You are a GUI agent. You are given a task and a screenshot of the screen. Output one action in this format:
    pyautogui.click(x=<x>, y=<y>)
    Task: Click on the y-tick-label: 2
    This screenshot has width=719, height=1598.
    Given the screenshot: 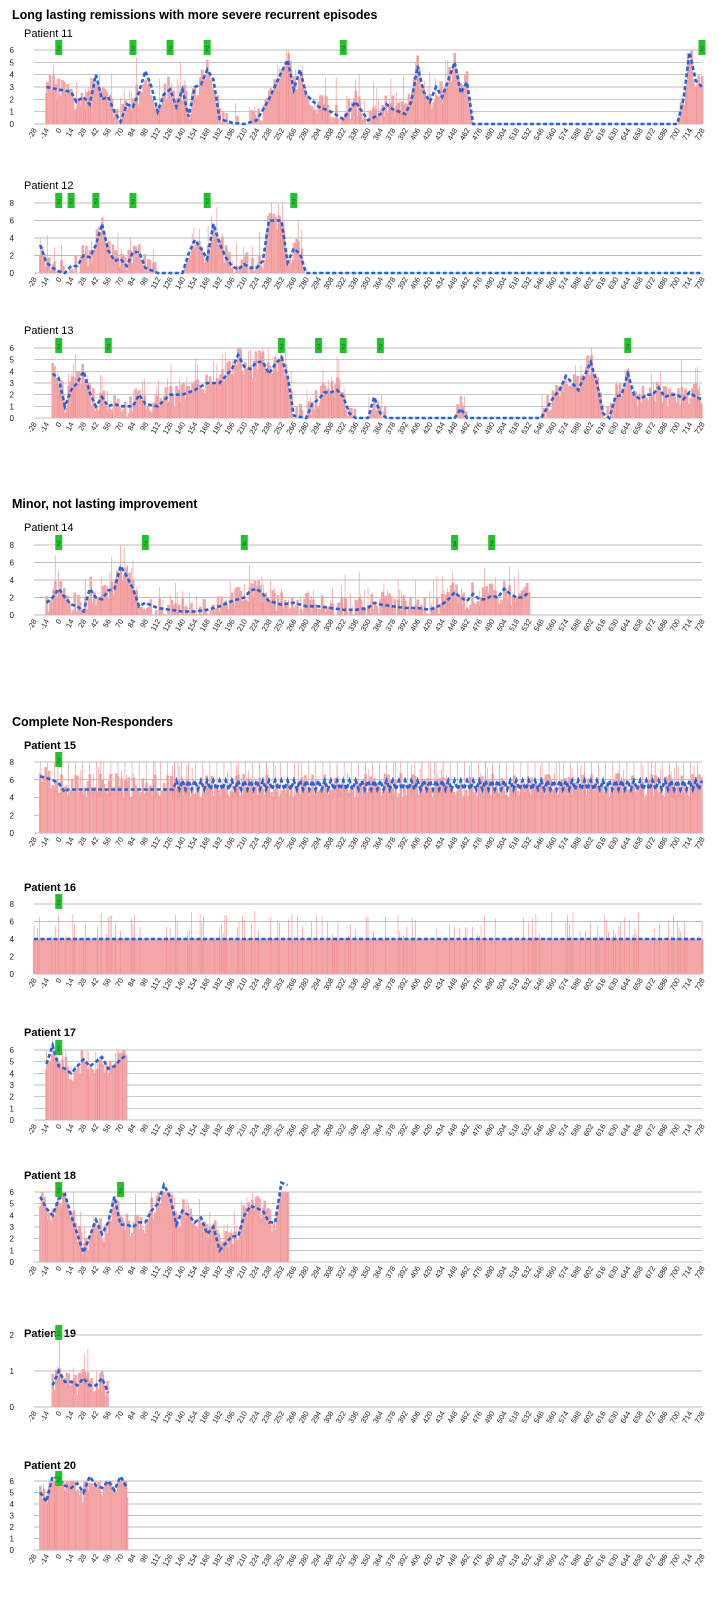 What is the action you would take?
    pyautogui.click(x=12, y=1239)
    